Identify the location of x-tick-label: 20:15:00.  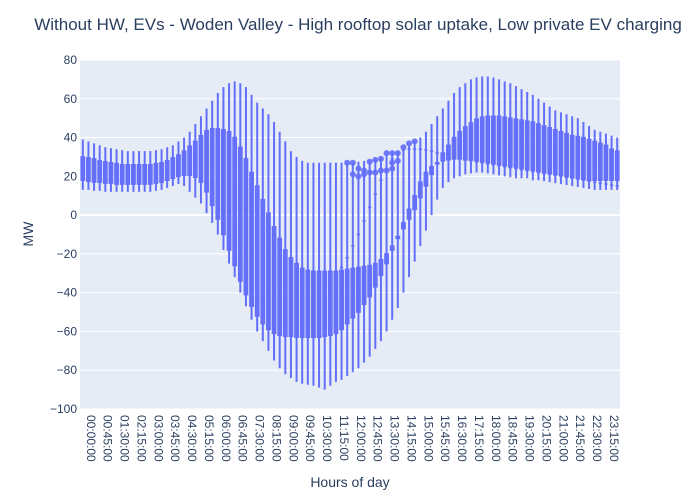
(546, 438).